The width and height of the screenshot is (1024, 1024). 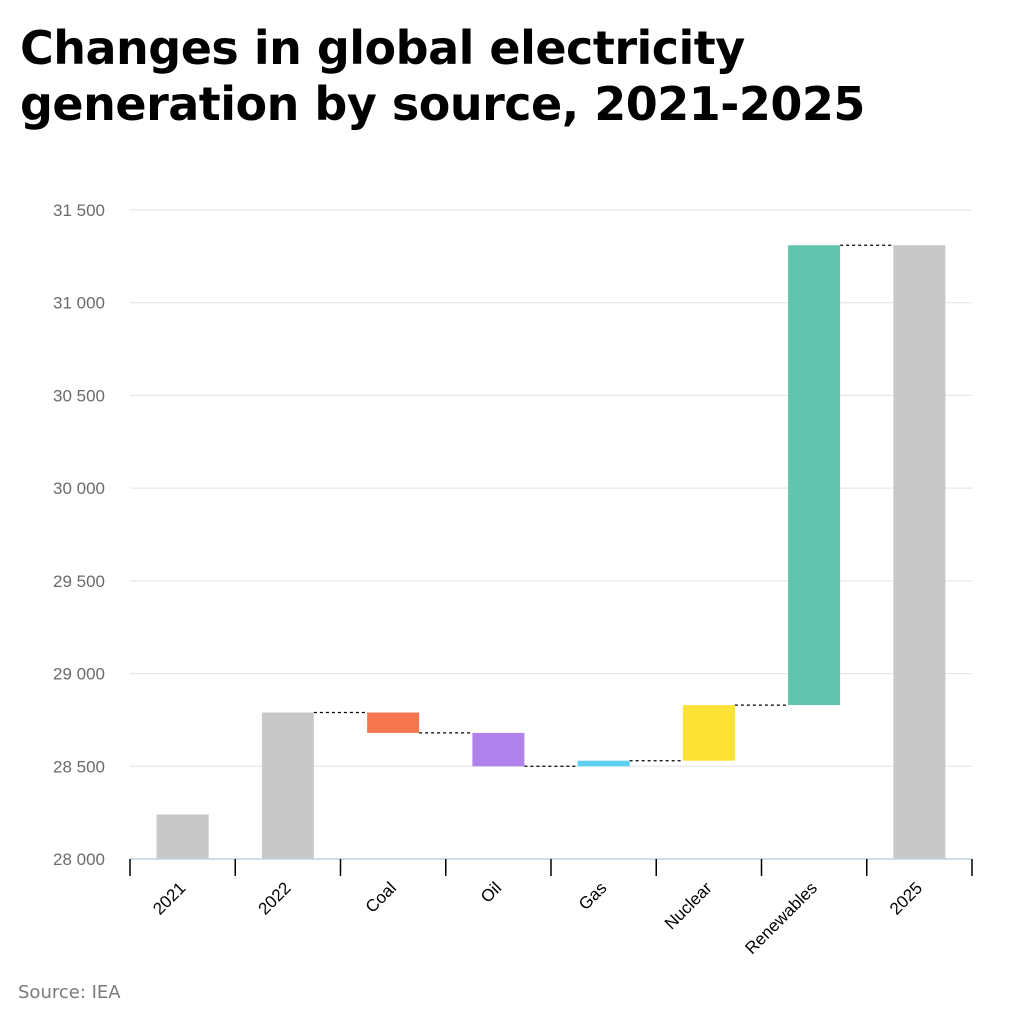 I want to click on x-tick-label: Oil, so click(x=491, y=892).